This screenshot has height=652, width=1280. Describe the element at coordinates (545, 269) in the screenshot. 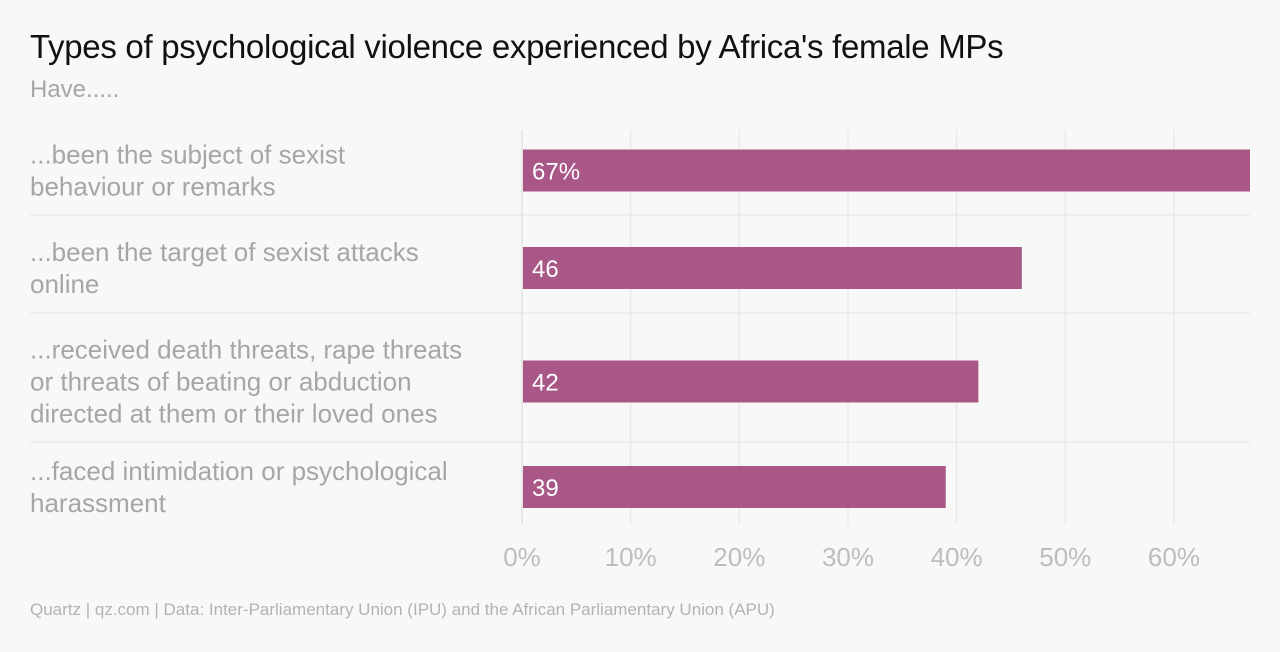

I see `bar-value-label: 46` at that location.